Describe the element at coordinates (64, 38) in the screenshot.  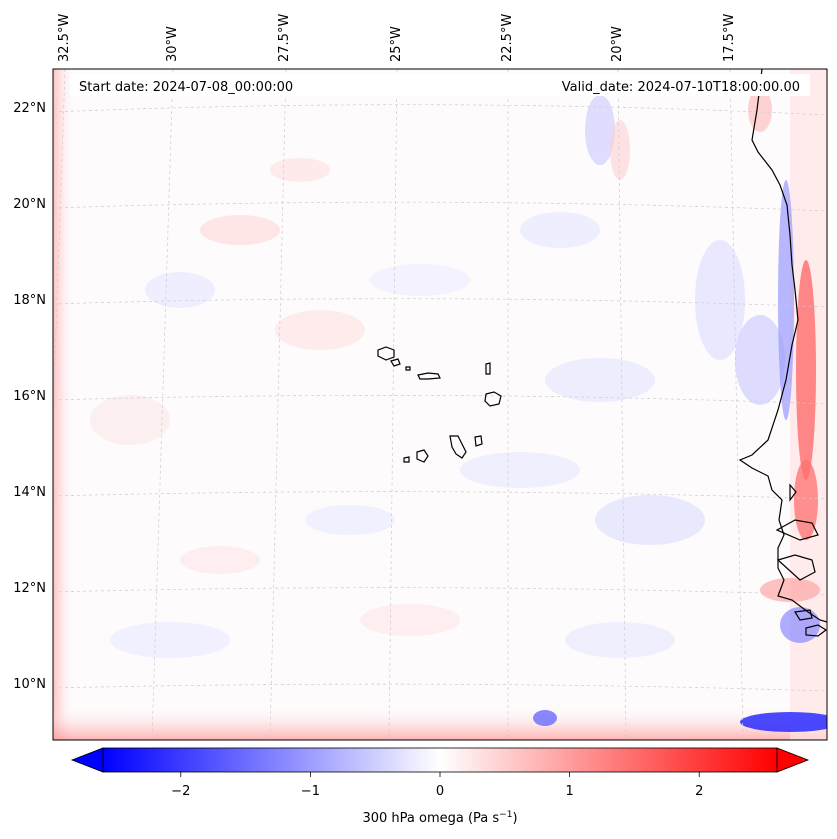
I see `lon-label-32-5w: 32.5°W` at that location.